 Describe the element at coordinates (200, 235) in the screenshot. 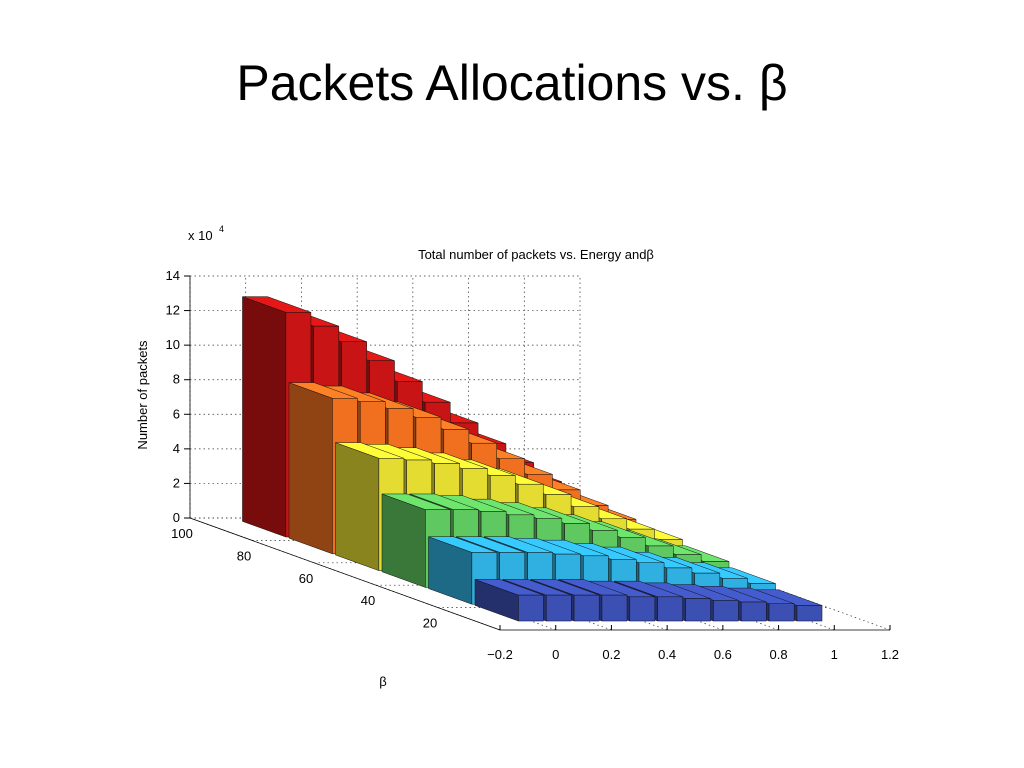

I see `y-exponent-base: x 10` at that location.